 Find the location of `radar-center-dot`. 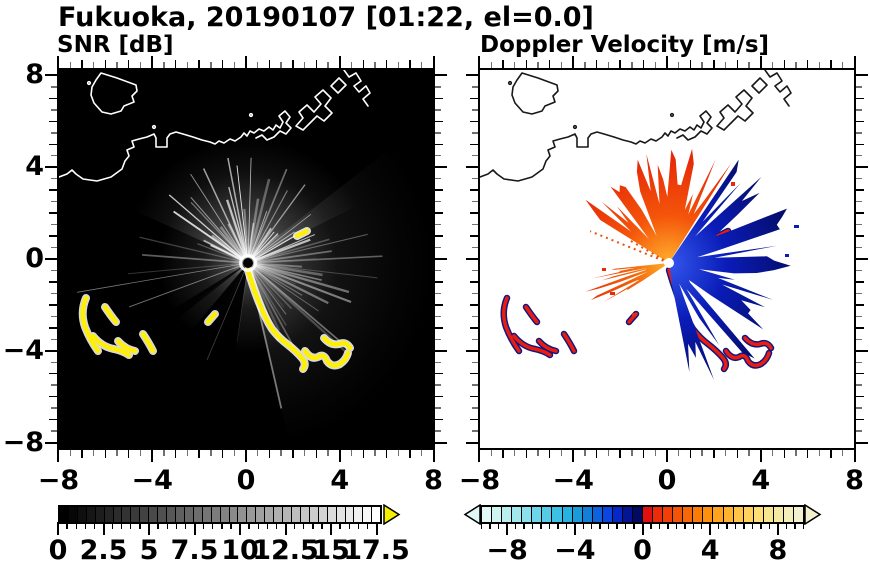

radar-center-dot is located at coordinates (248, 263).